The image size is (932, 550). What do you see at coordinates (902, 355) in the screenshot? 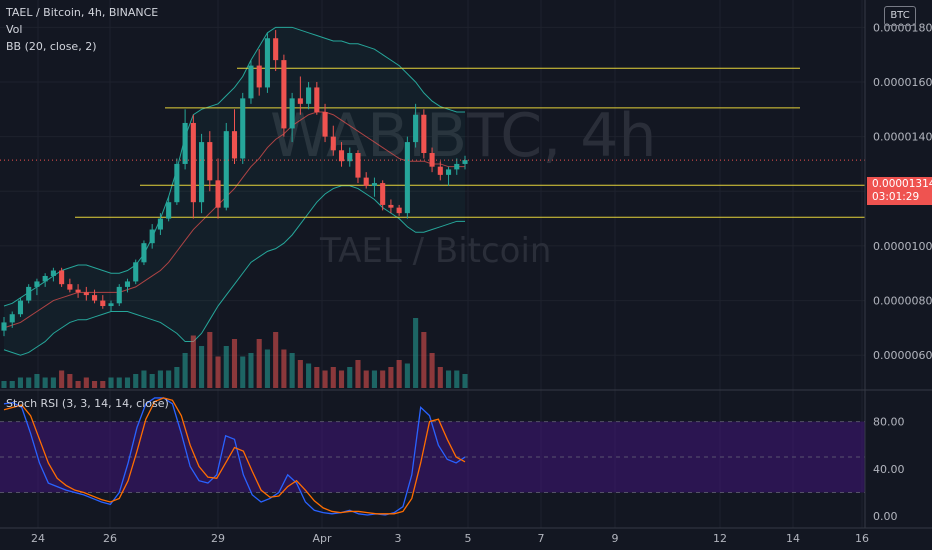
I see `price-tick-label: 0.00000600` at bounding box center [902, 355].